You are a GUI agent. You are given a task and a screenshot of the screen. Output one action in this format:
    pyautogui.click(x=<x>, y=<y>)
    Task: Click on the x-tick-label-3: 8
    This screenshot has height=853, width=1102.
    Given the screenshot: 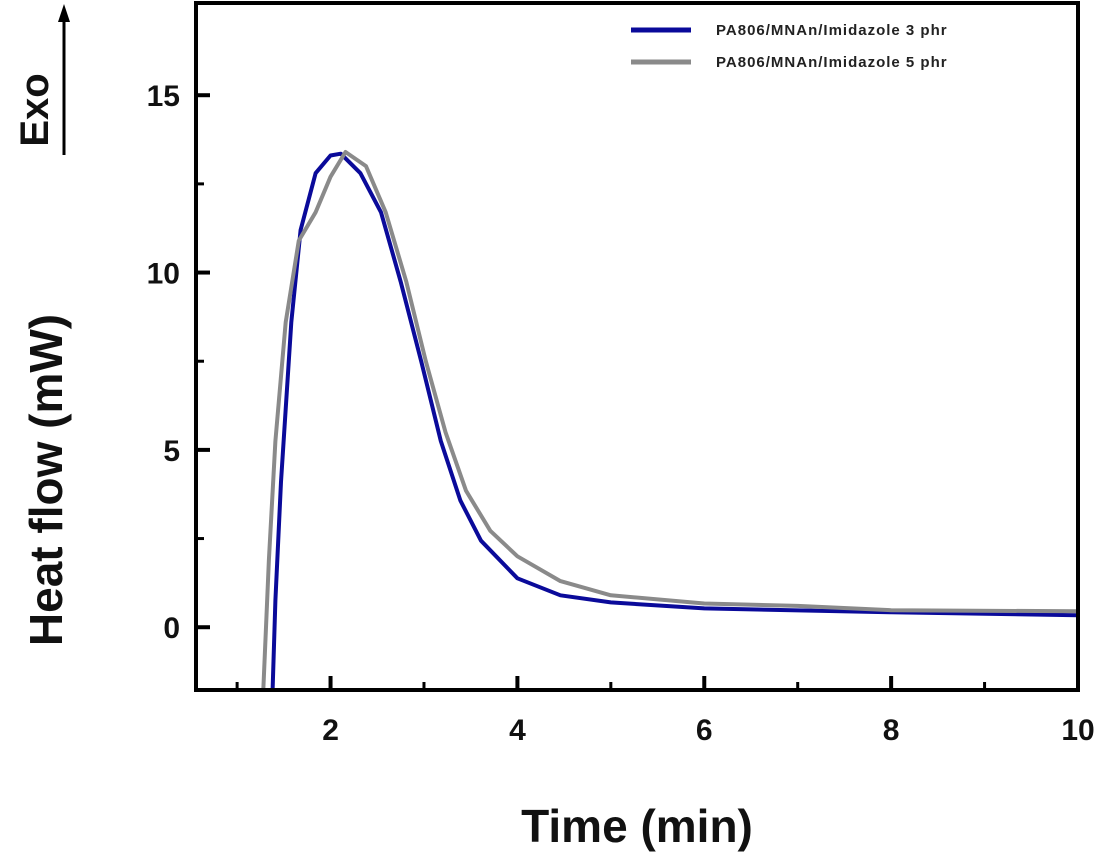 What is the action you would take?
    pyautogui.click(x=891, y=730)
    